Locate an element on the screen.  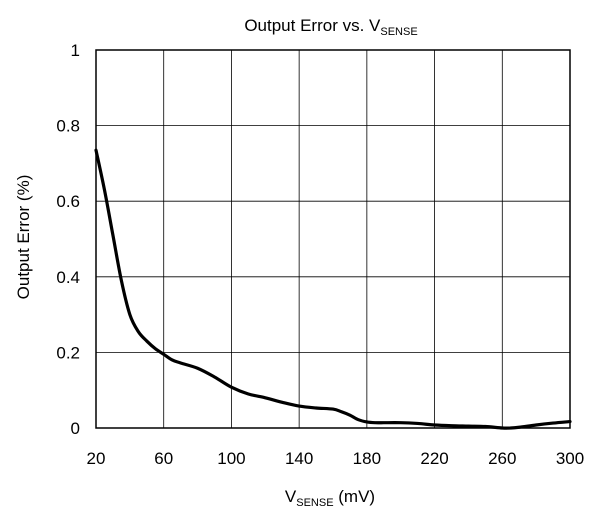
x-tick-label: 220 is located at coordinates (434, 458).